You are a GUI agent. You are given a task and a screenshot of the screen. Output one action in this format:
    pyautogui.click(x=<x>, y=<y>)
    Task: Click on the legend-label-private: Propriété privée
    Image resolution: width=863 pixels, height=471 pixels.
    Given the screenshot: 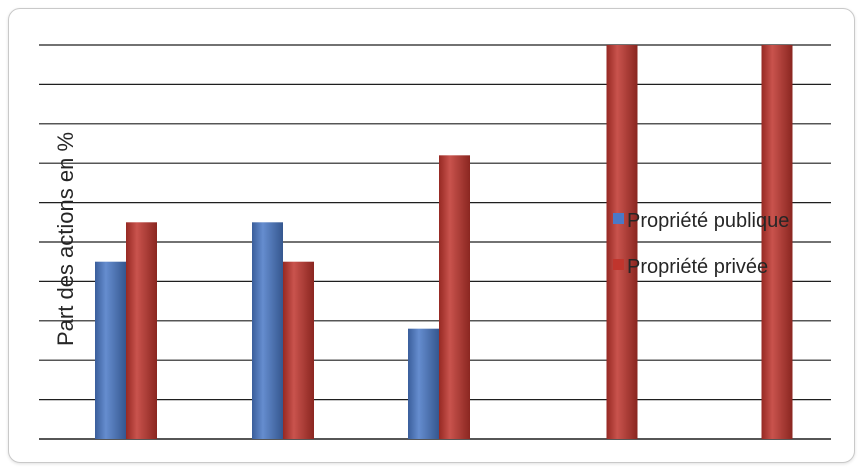 What is the action you would take?
    pyautogui.click(x=697, y=267)
    